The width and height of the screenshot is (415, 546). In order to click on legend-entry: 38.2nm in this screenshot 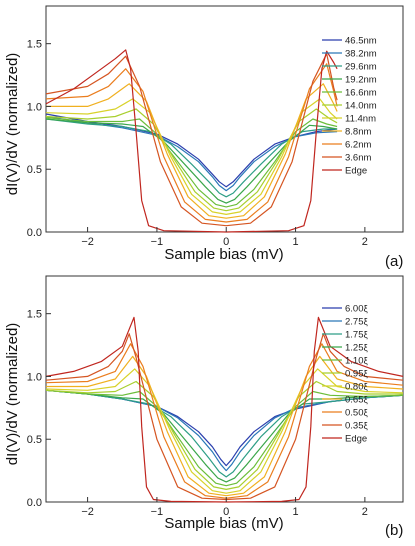, I will do `click(361, 54)`.